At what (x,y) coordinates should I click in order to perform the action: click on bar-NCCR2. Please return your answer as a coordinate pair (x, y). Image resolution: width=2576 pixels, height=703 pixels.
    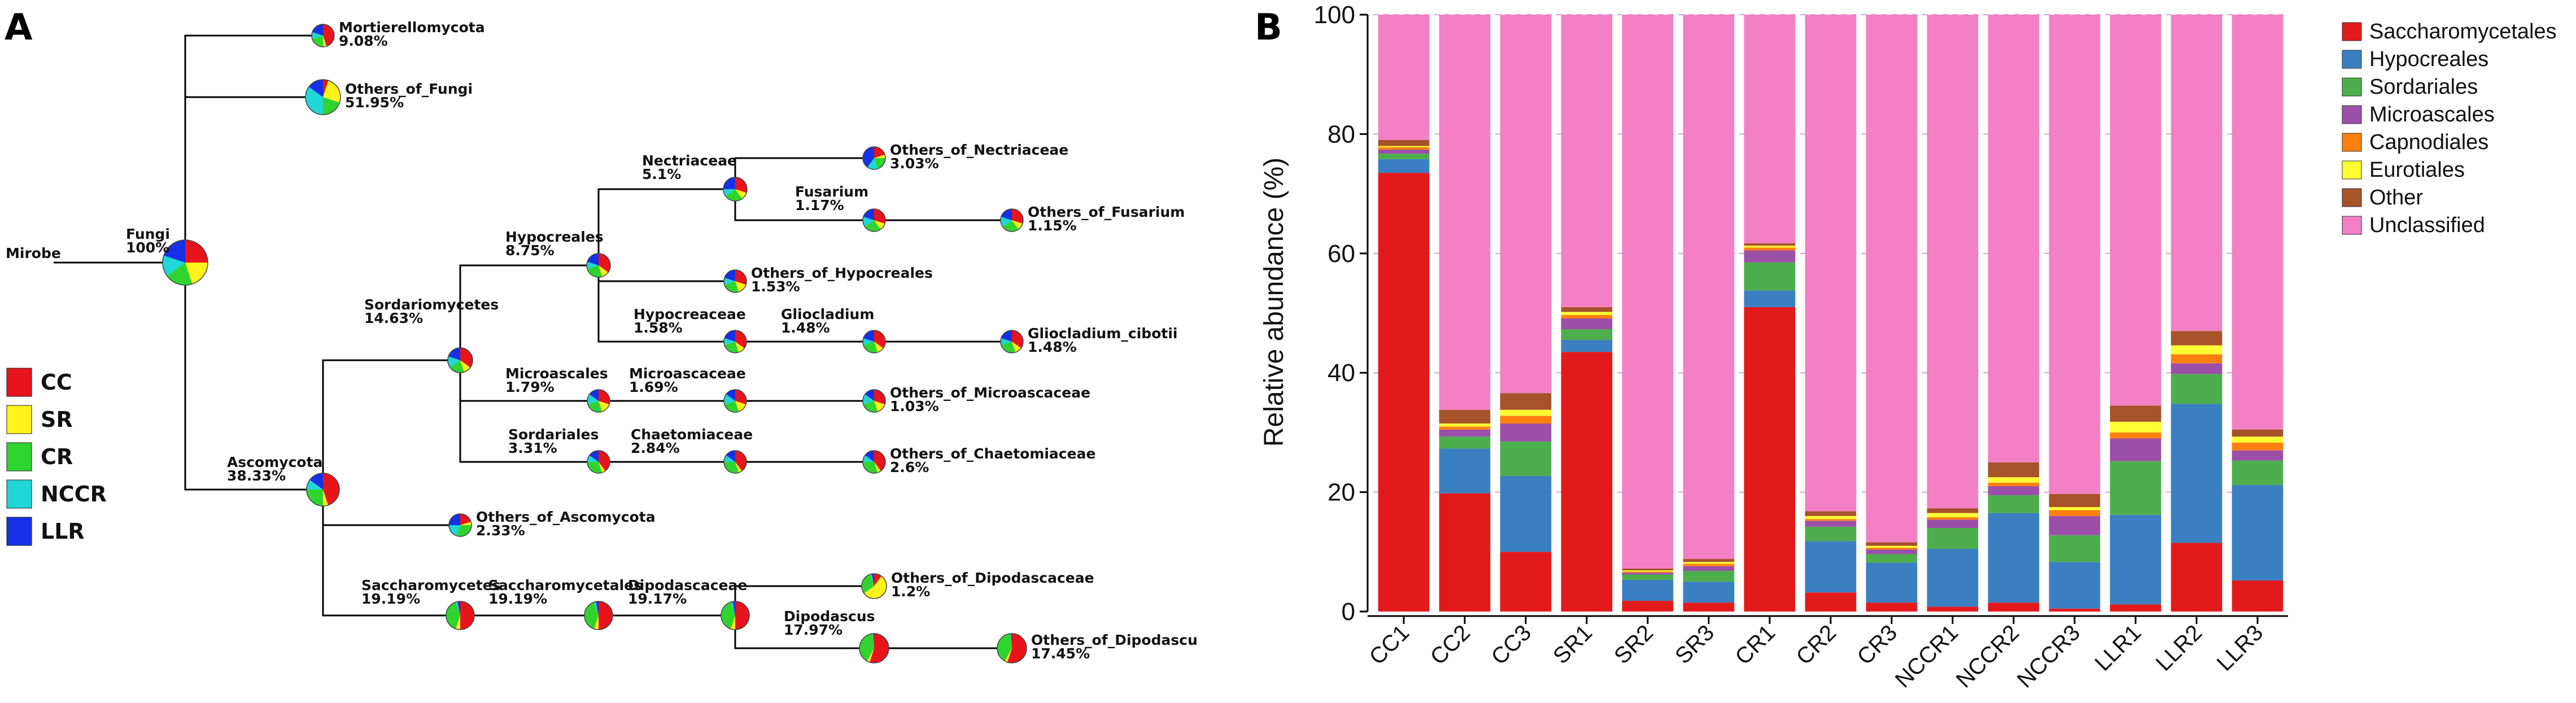
    Looking at the image, I should click on (2014, 313).